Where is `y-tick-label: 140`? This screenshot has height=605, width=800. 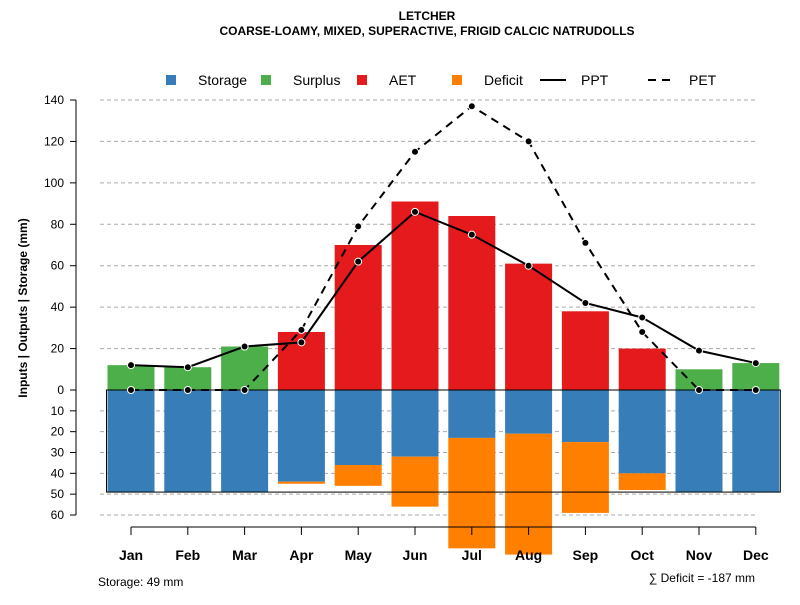
y-tick-label: 140 is located at coordinates (54, 100).